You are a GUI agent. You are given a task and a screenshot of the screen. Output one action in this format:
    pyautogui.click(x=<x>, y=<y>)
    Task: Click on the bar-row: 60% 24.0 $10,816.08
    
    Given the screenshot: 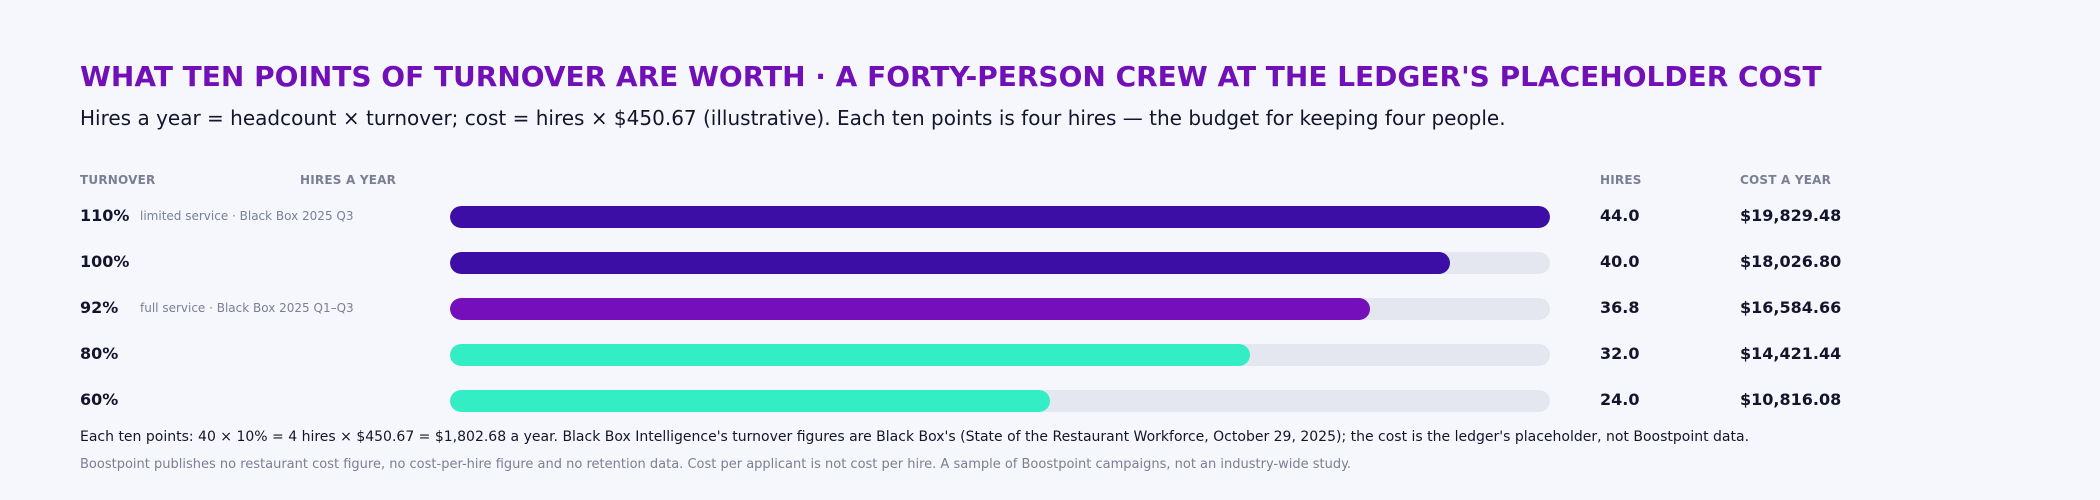 What is the action you would take?
    pyautogui.click(x=1050, y=401)
    